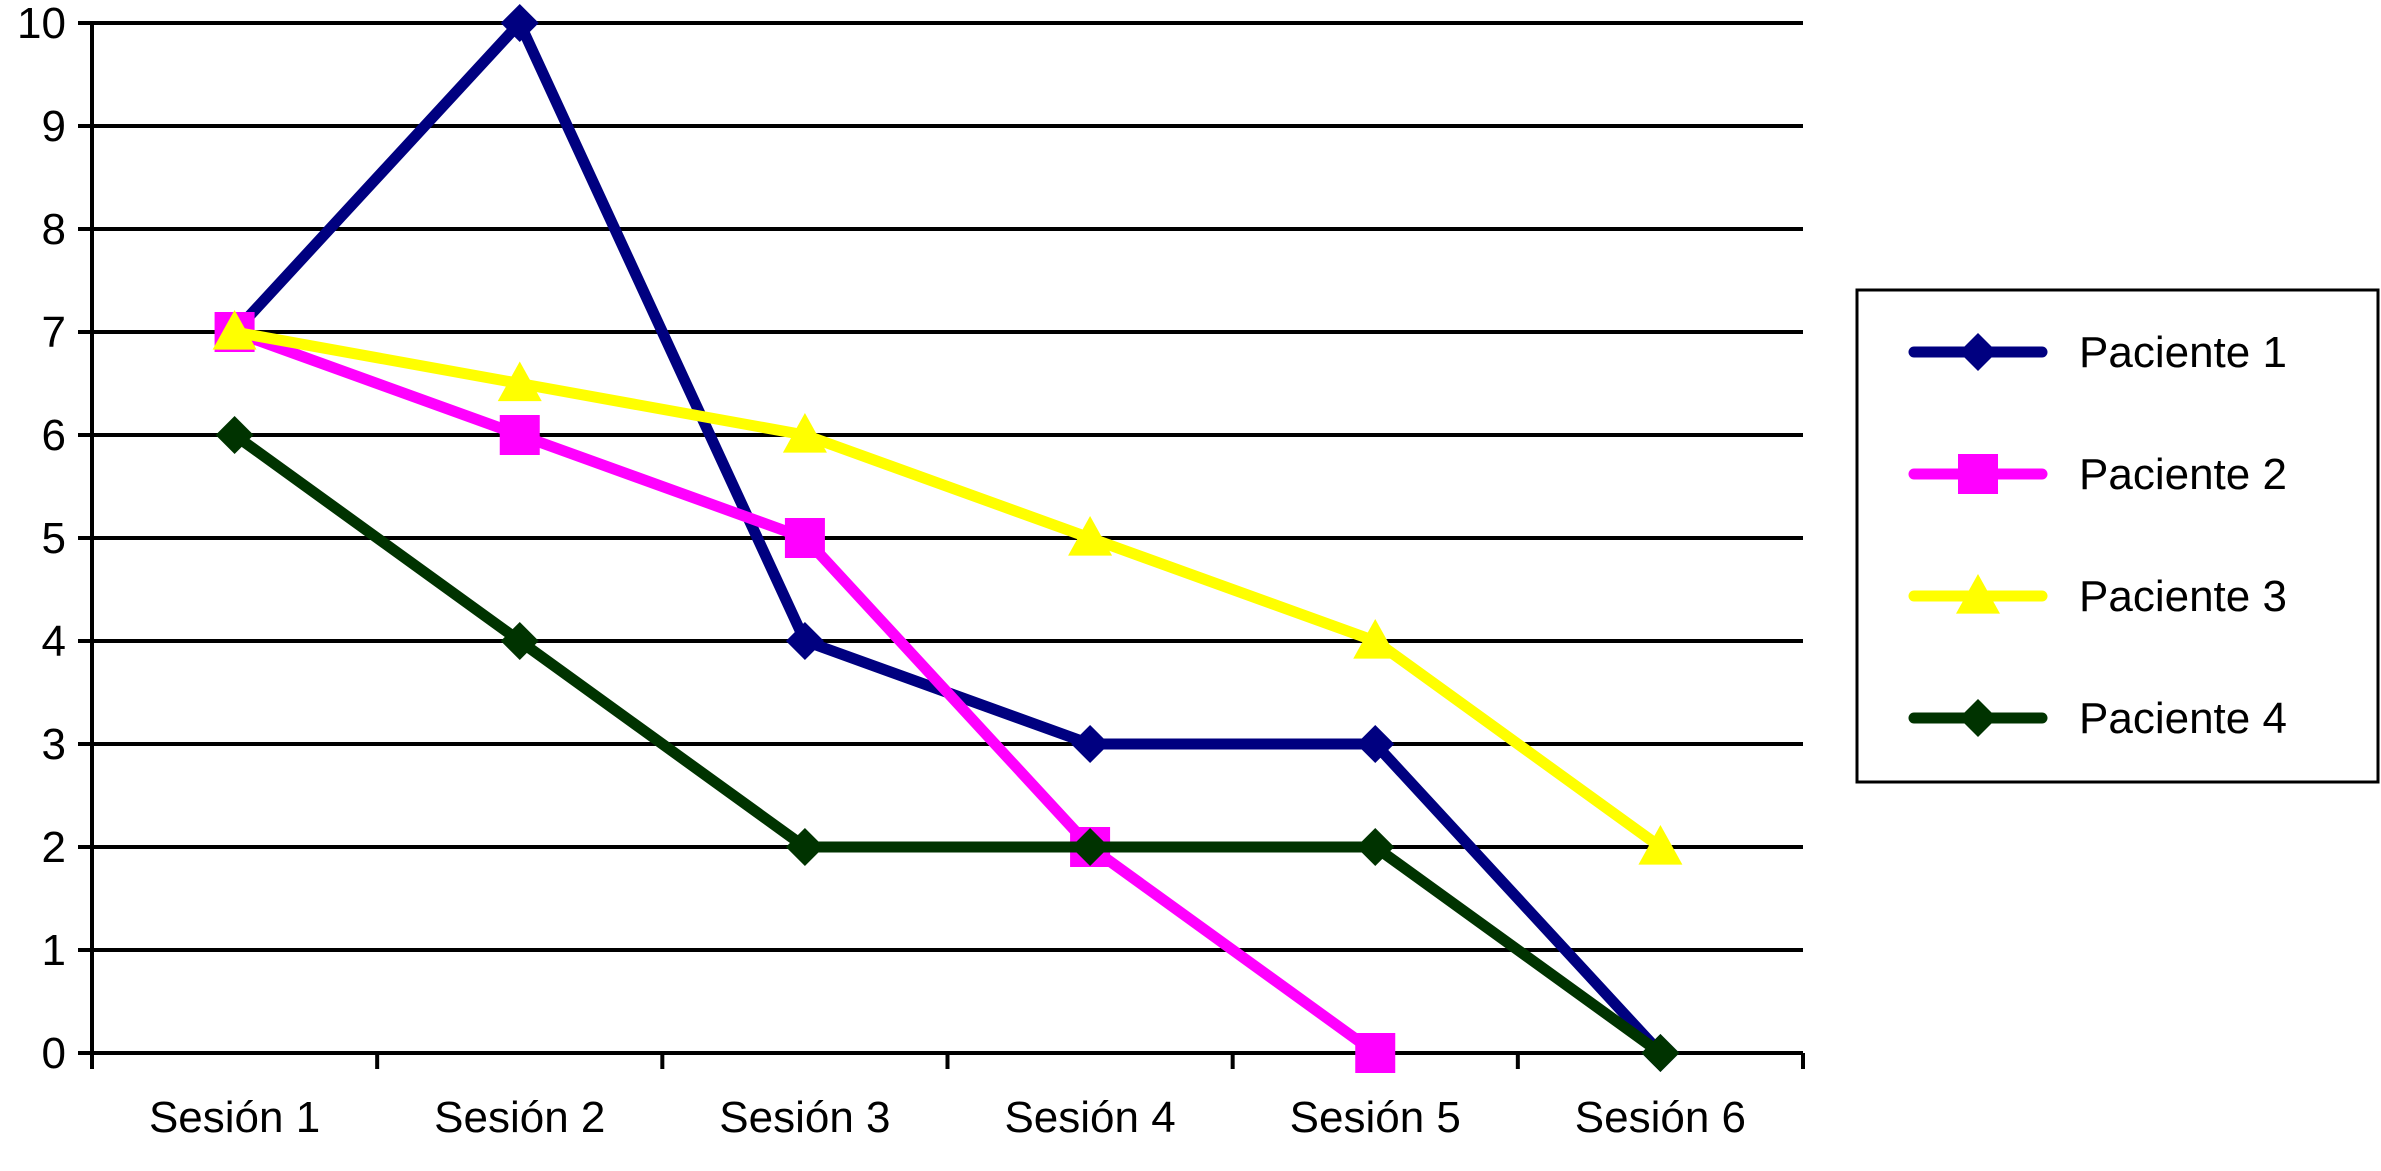 The image size is (2381, 1171). I want to click on y-tick-label: 0, so click(54, 1053).